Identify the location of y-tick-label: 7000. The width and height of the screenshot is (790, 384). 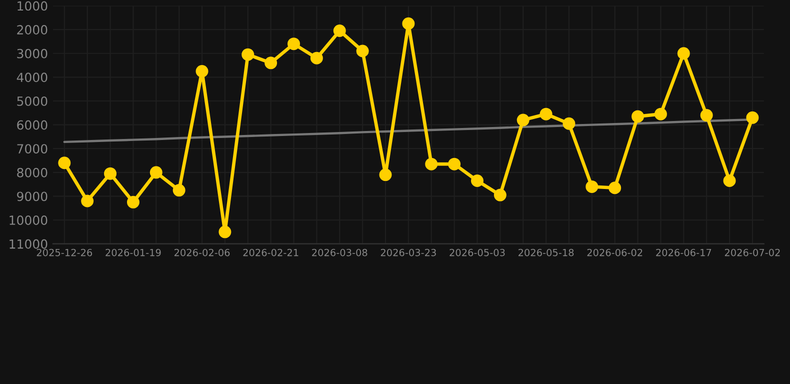
(32, 149).